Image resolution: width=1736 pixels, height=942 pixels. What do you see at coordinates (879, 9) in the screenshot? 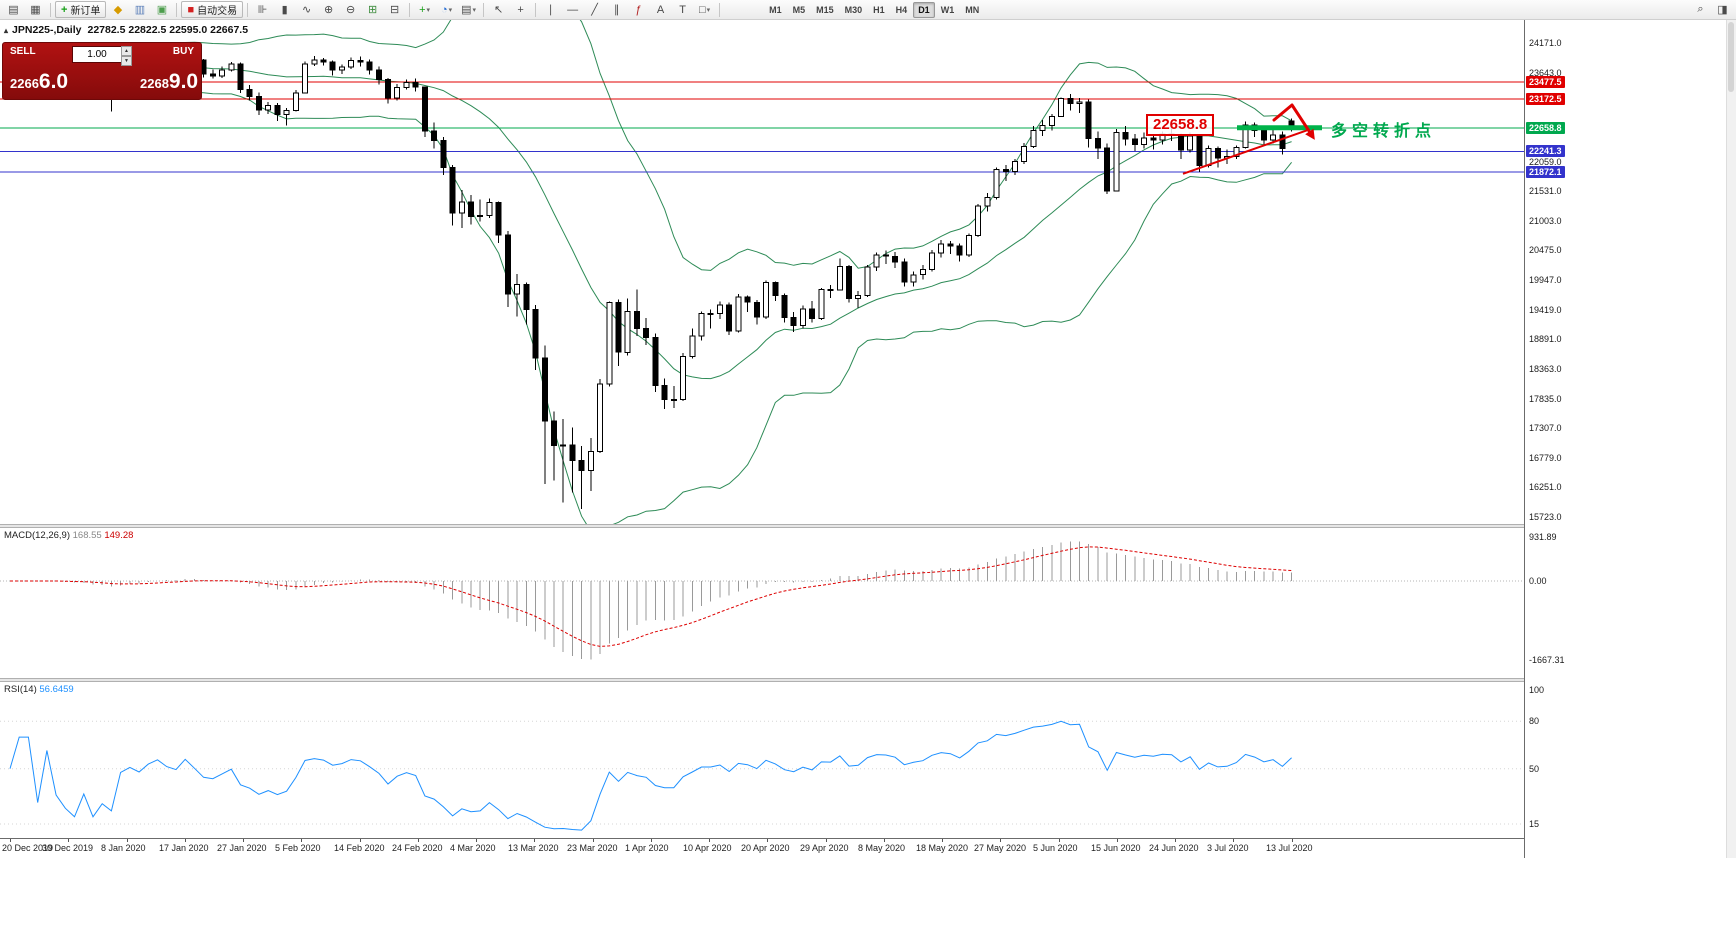
I see `timeframe-h1: H1` at bounding box center [879, 9].